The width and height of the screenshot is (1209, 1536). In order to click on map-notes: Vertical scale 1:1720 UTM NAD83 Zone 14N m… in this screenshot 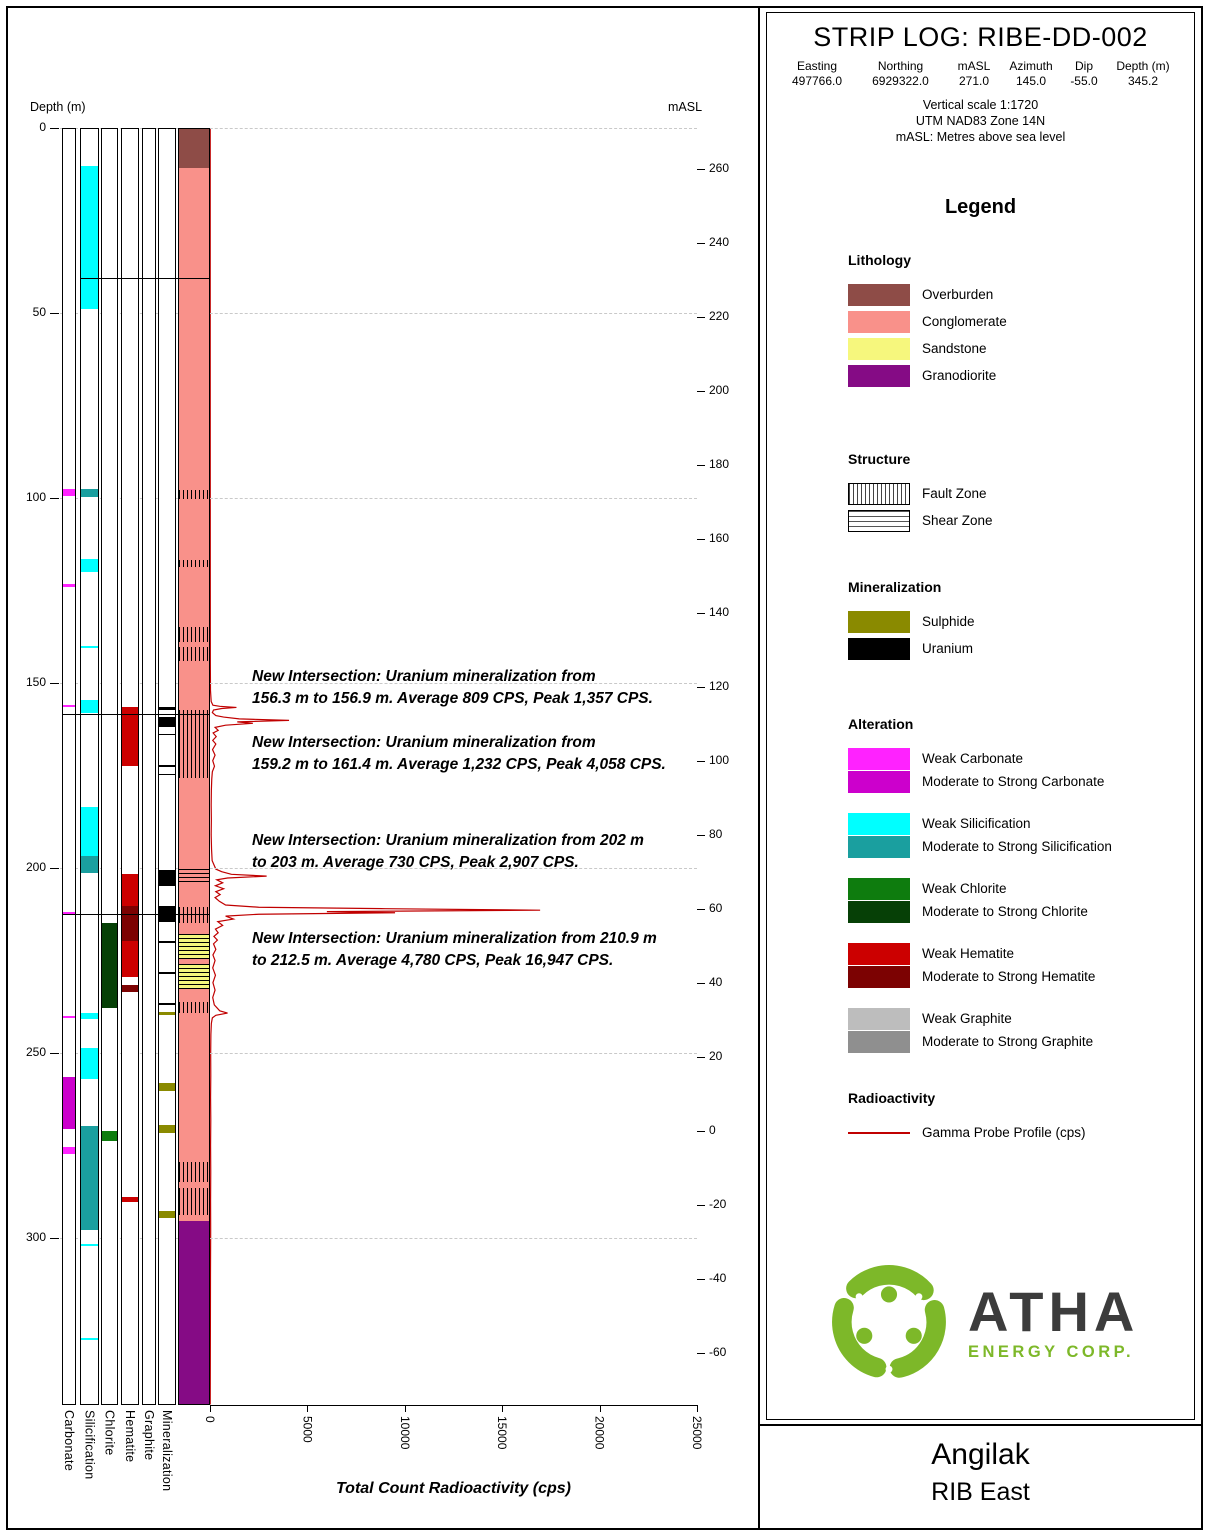, I will do `click(980, 121)`.